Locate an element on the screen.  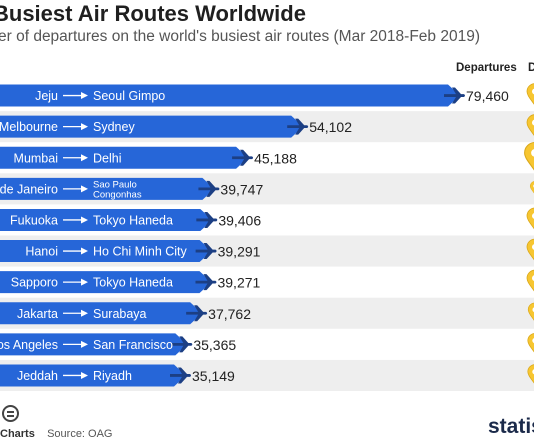
statista-charts-icon is located at coordinates (10, 413).